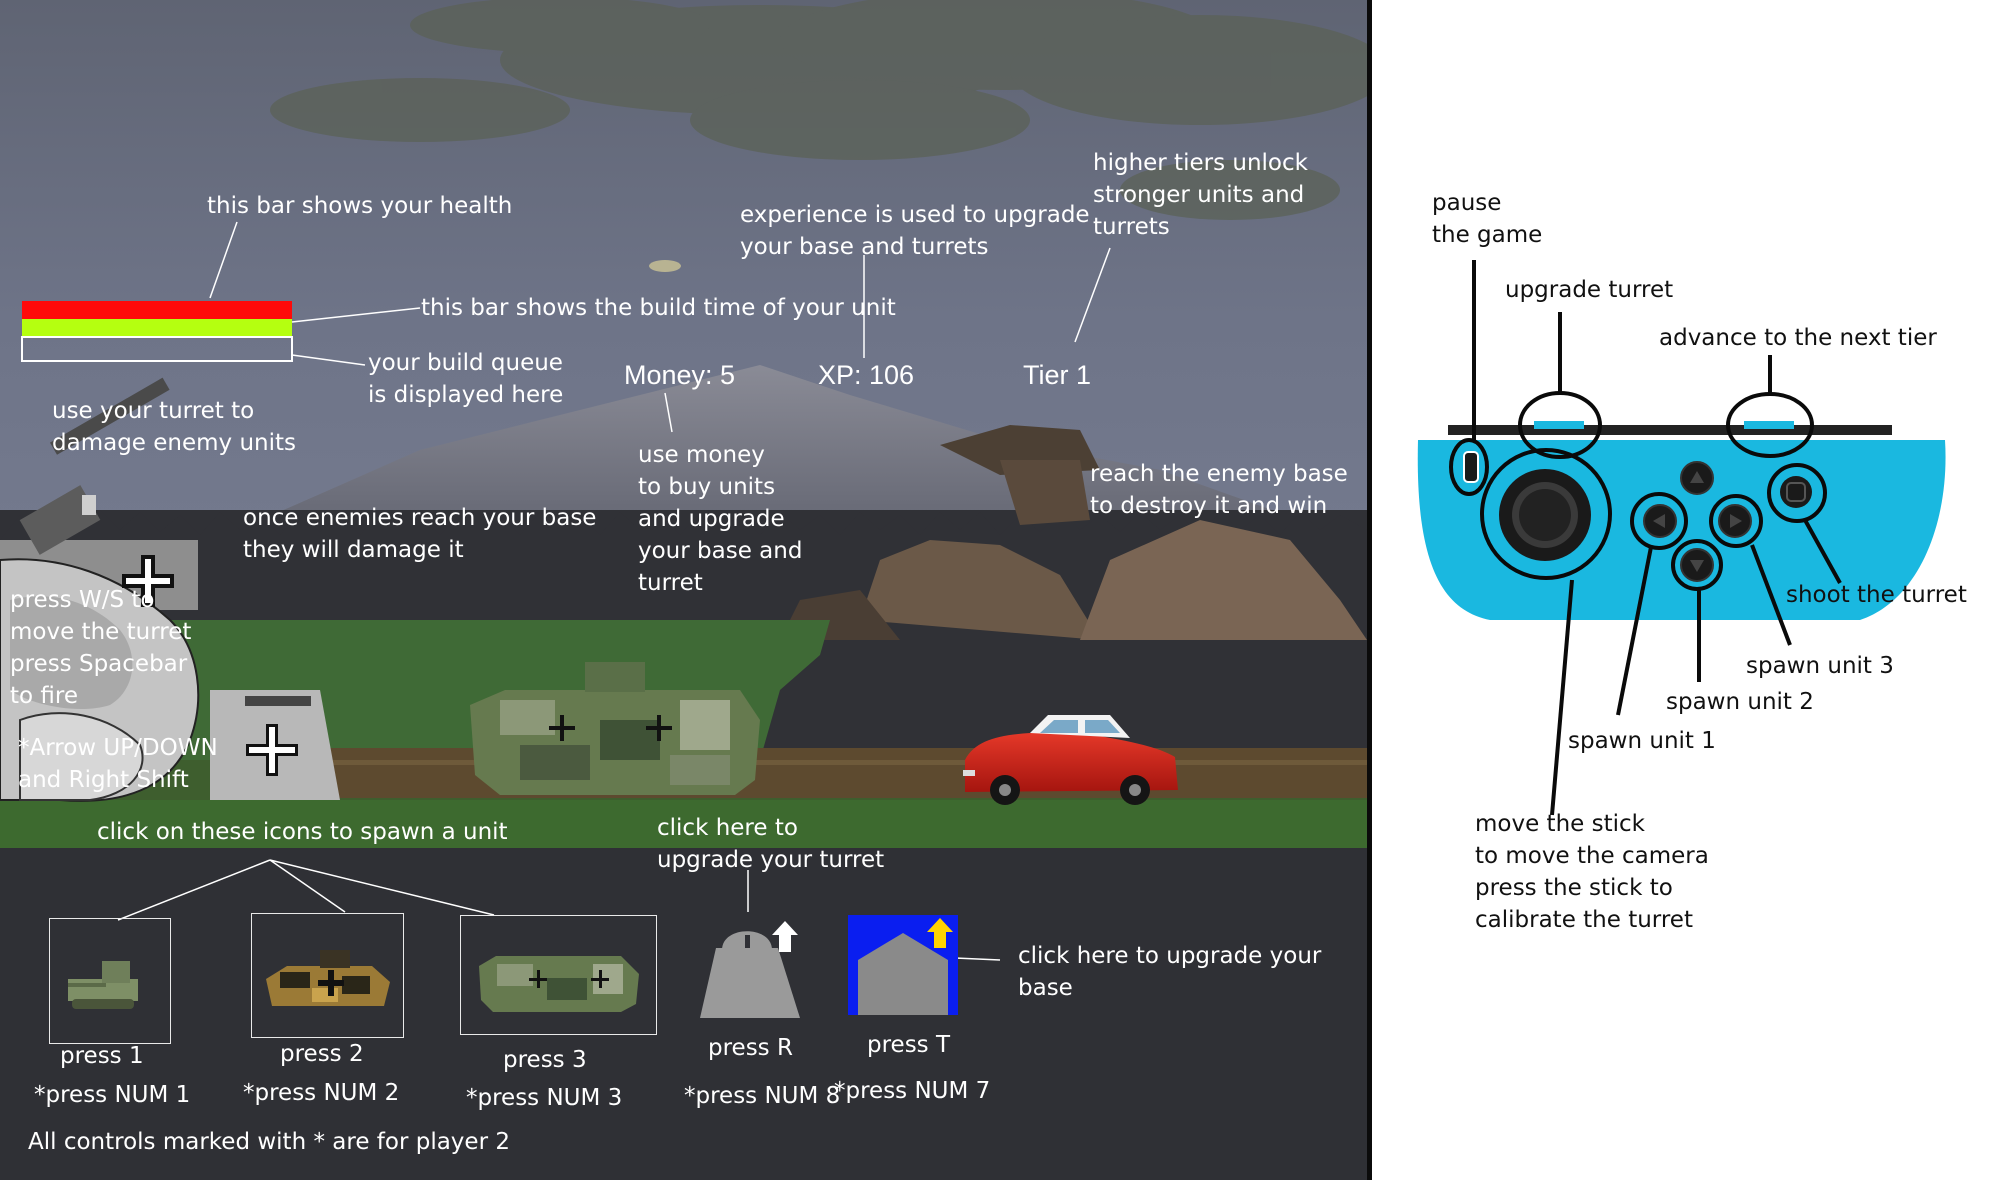 This screenshot has height=1180, width=2000. Describe the element at coordinates (1820, 666) in the screenshot. I see `spawn3-label: spawn unit 3` at that location.